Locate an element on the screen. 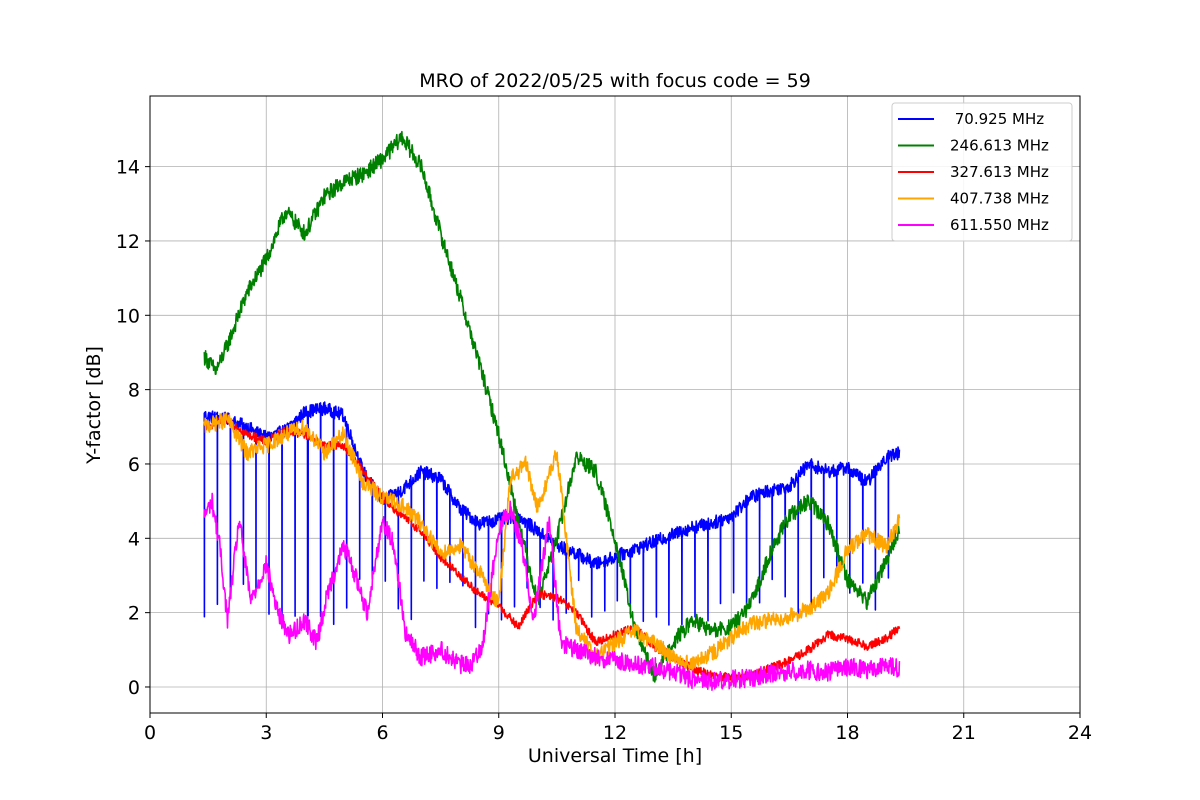  x-axis-label: Universal Time [h] is located at coordinates (615, 756).